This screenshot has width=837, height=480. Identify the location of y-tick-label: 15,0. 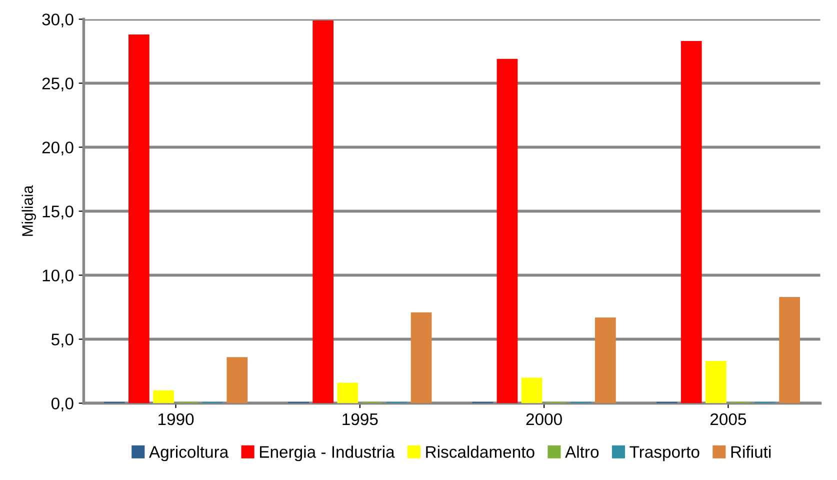
(58, 213).